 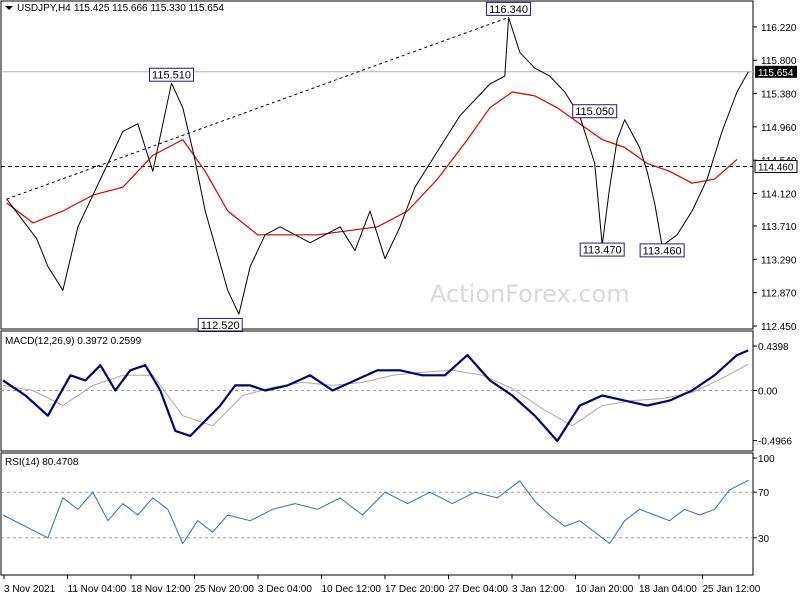 What do you see at coordinates (97, 589) in the screenshot?
I see `x-tick-label: 11 Nov 04:00` at bounding box center [97, 589].